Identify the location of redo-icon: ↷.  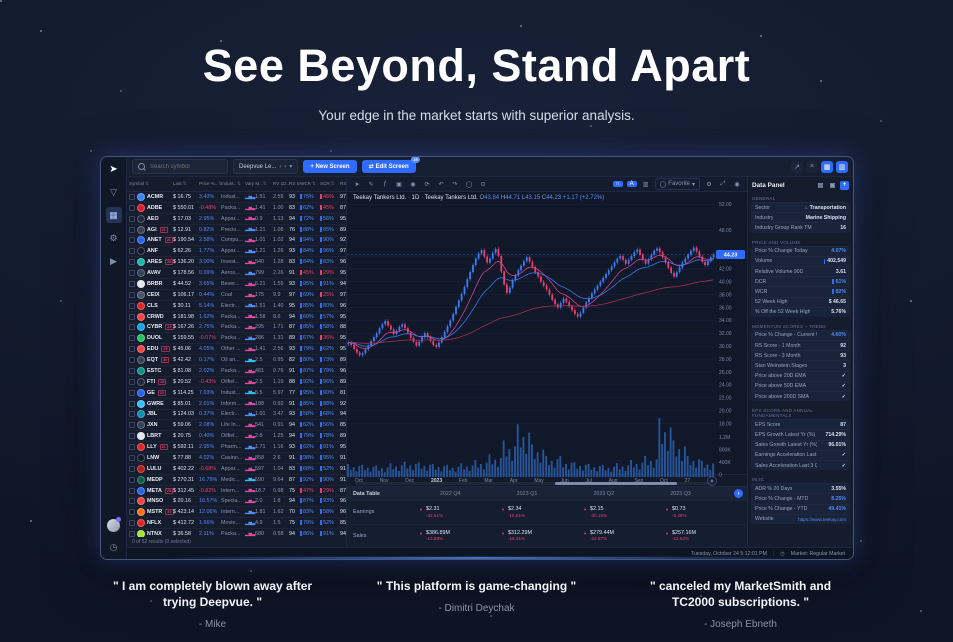
(455, 184).